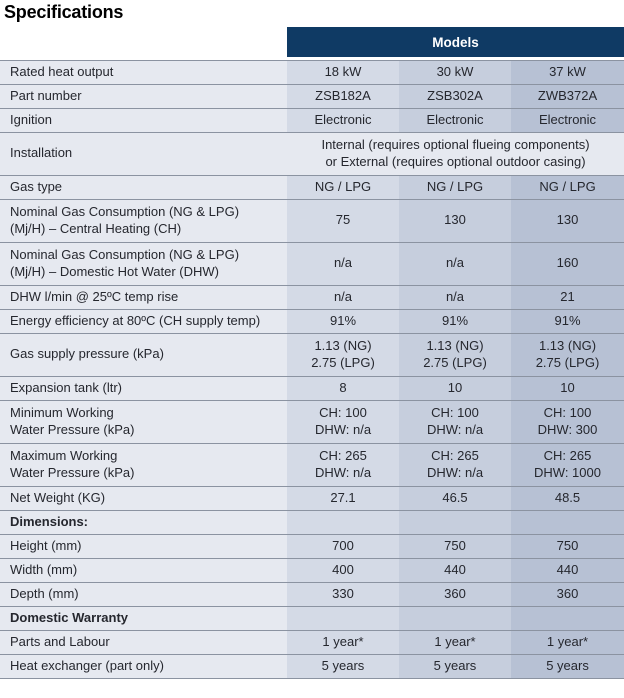 The image size is (624, 698). Describe the element at coordinates (343, 641) in the screenshot. I see `cell-model1: 1 year*` at that location.